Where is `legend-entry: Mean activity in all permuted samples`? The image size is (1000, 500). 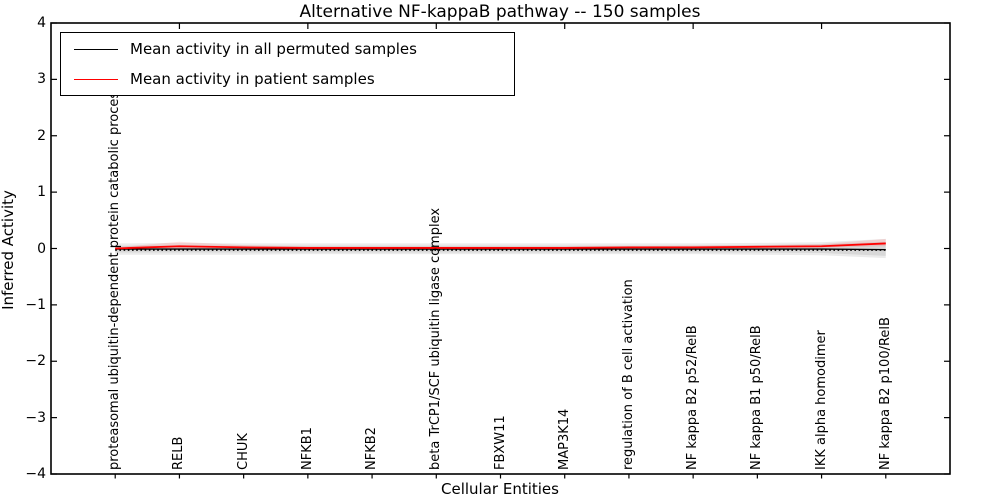
legend-entry: Mean activity in all permuted samples is located at coordinates (287, 49).